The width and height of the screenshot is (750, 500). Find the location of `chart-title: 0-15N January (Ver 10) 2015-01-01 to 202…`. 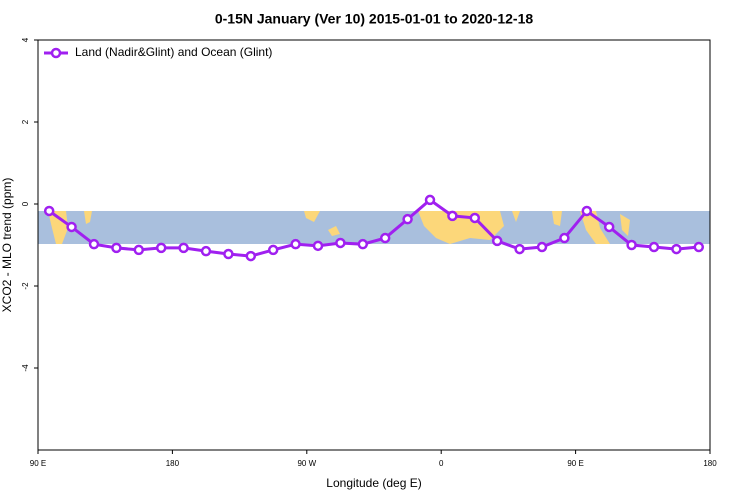

chart-title: 0-15N January (Ver 10) 2015-01-01 to 202… is located at coordinates (374, 19).